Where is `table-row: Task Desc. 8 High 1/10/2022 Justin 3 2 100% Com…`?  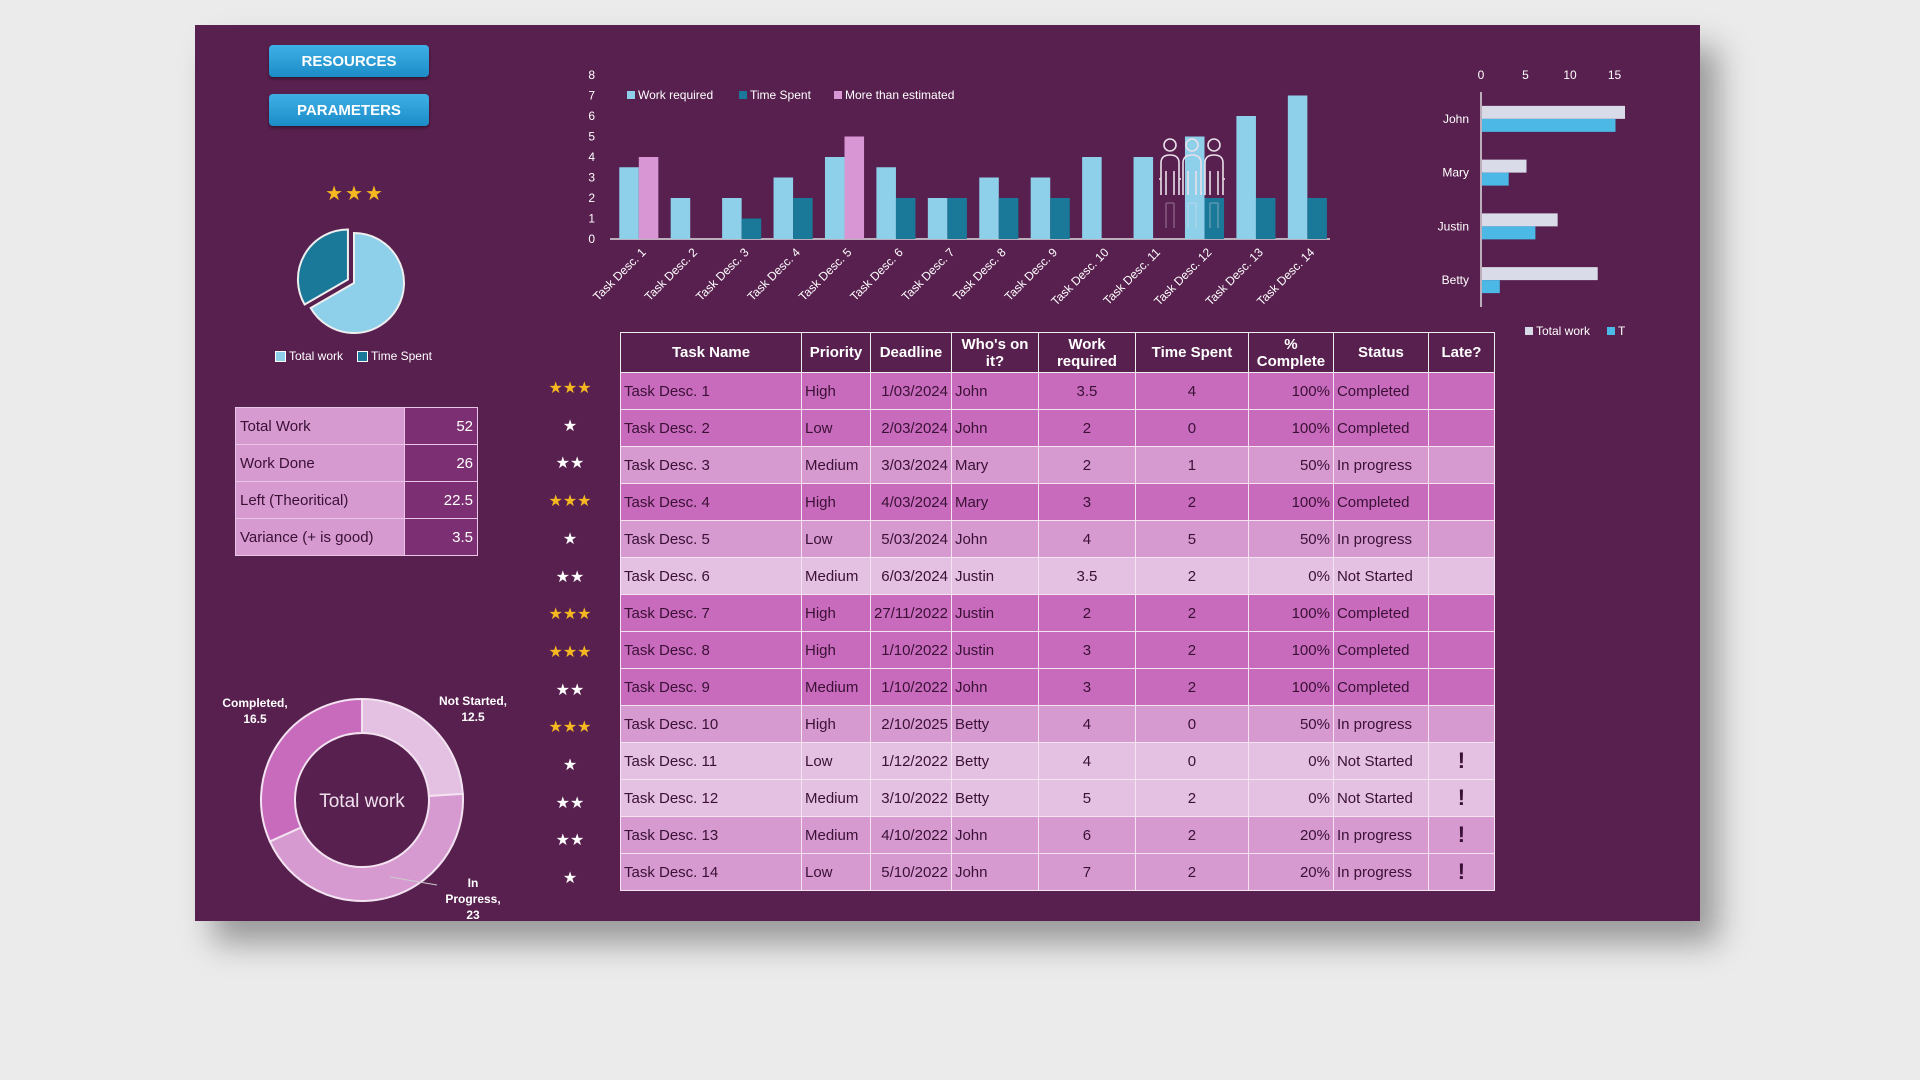 table-row: Task Desc. 8 High 1/10/2022 Justin 3 2 100% Com… is located at coordinates (1057, 650).